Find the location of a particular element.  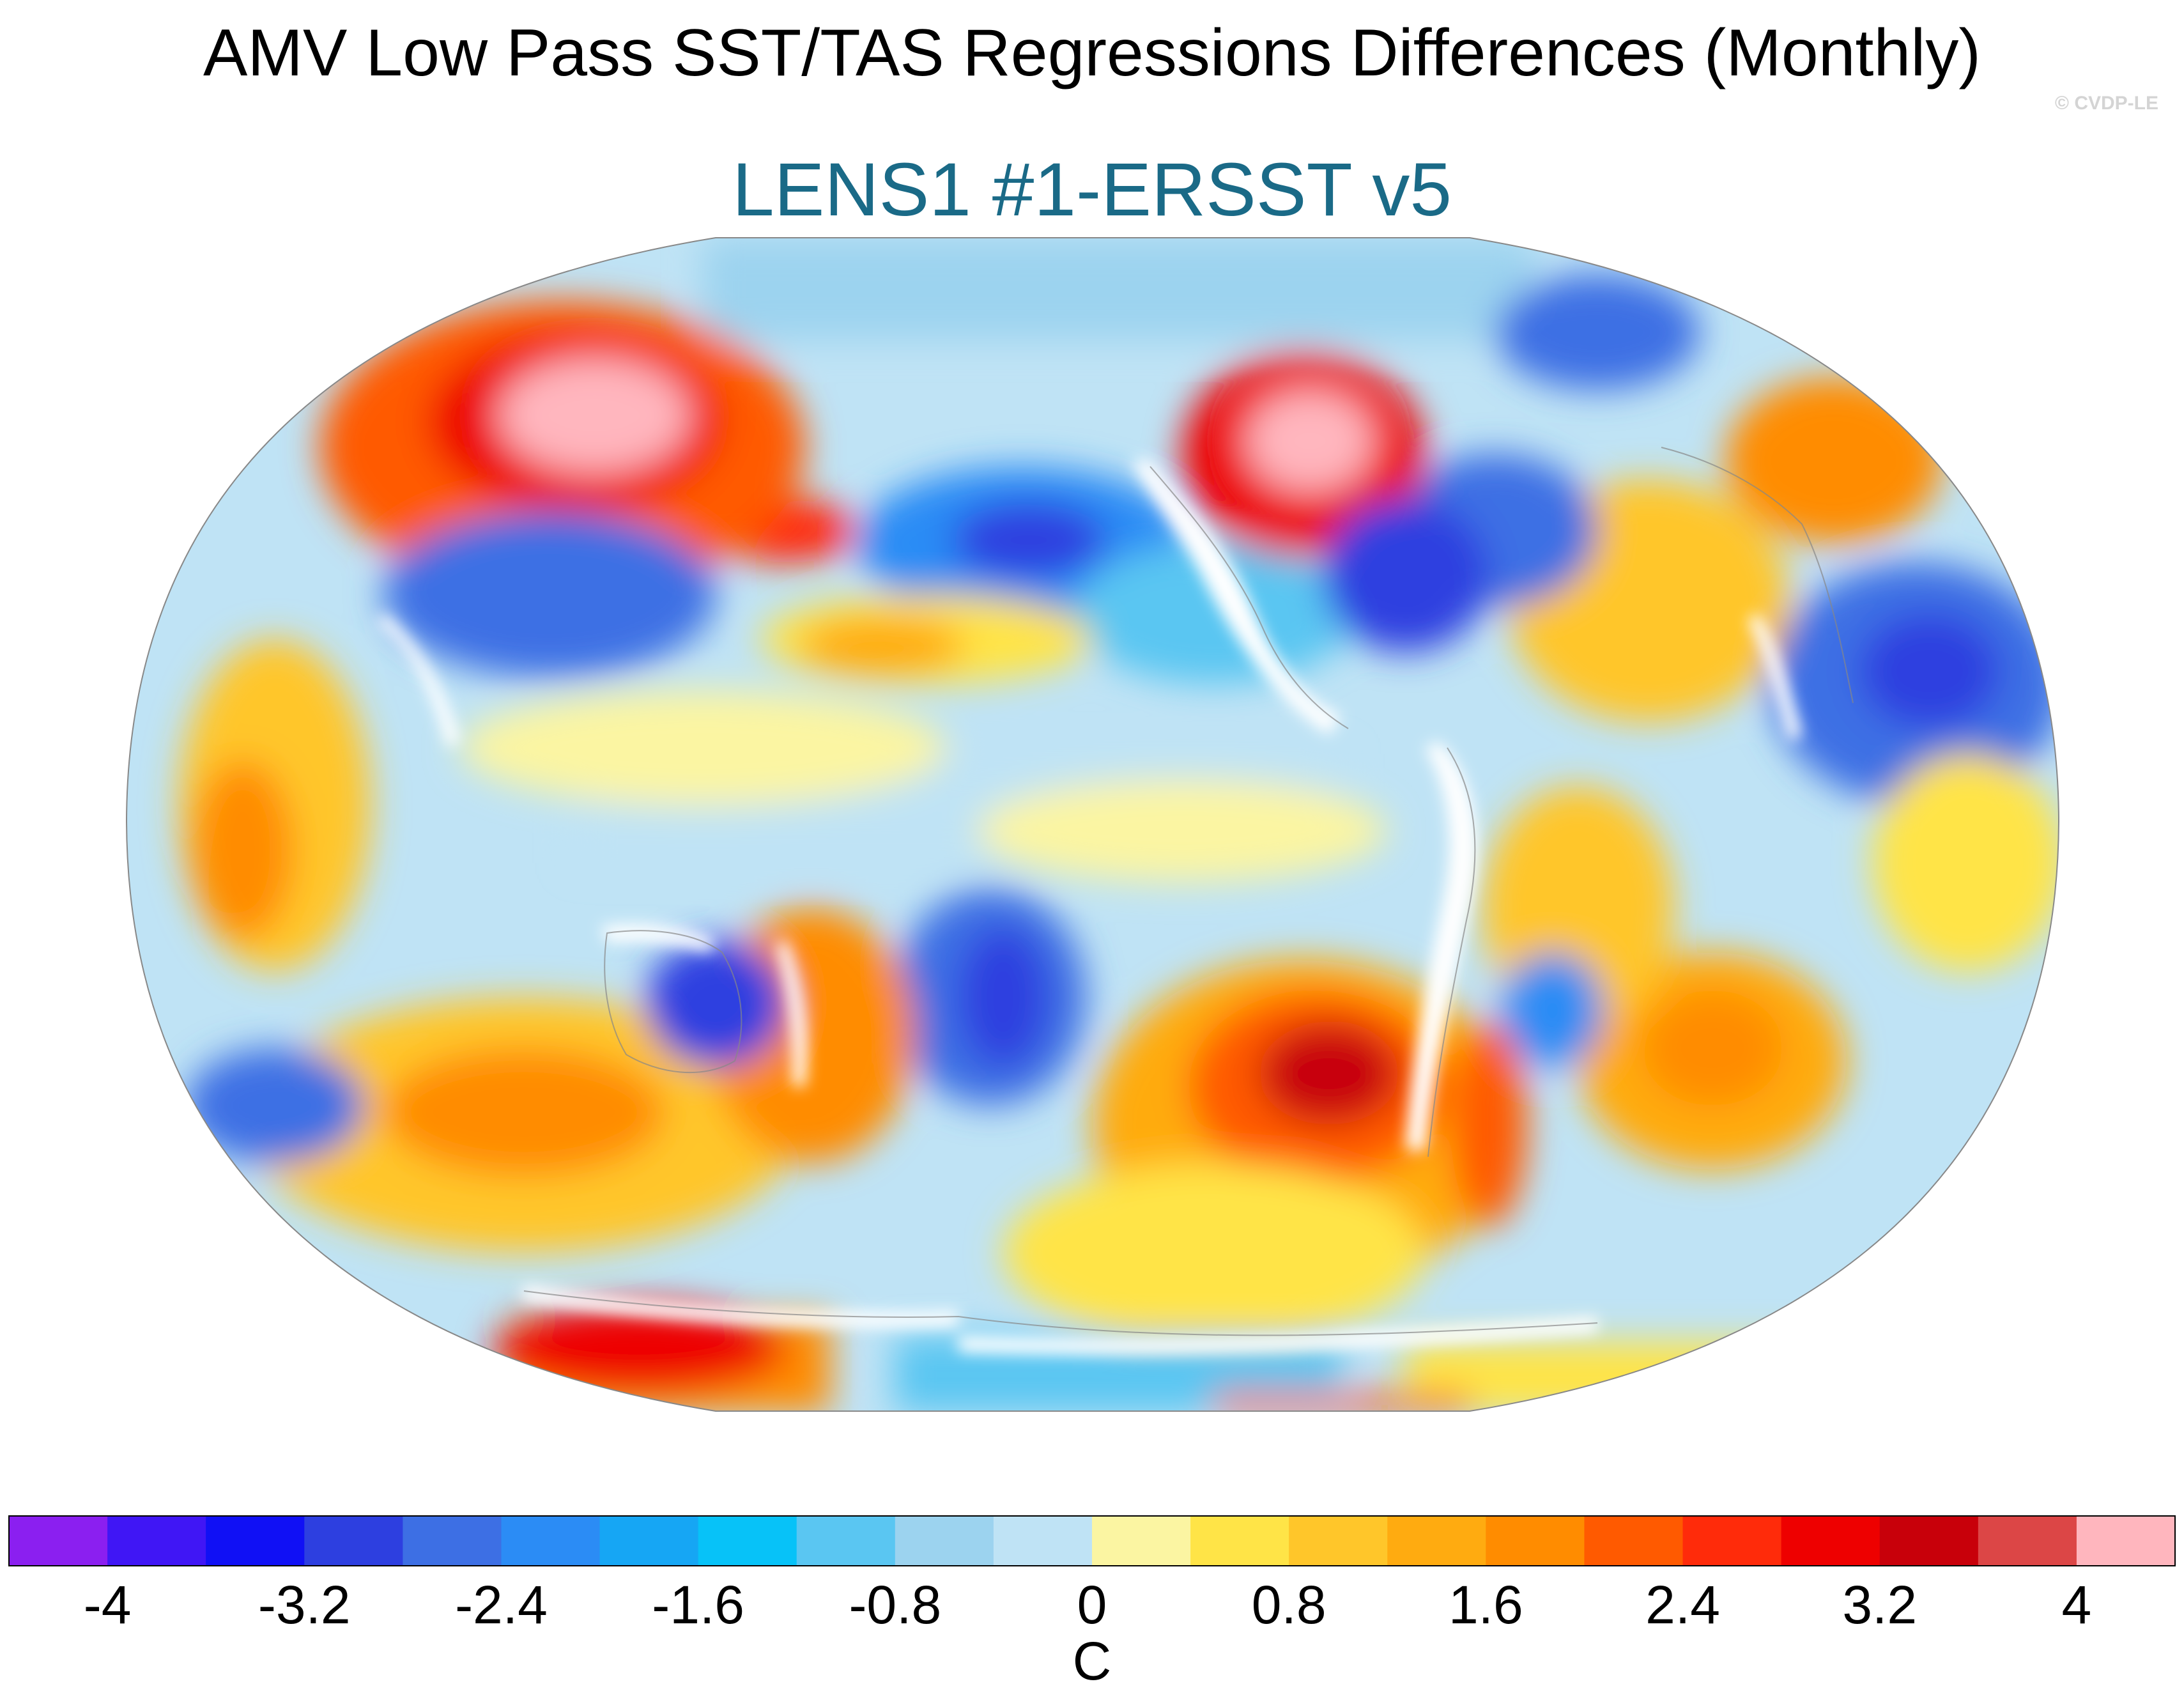

colorbar-frame is located at coordinates (1092, 1540).